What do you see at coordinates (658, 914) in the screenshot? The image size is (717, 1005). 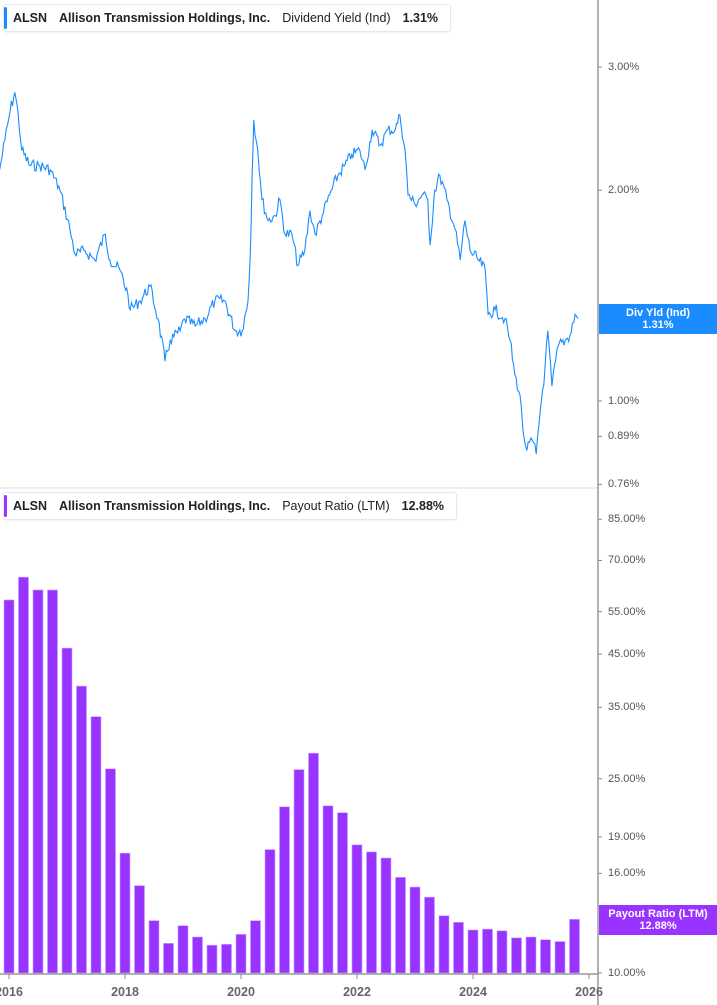 I see `tag-label: Payout Ratio (LTM)` at bounding box center [658, 914].